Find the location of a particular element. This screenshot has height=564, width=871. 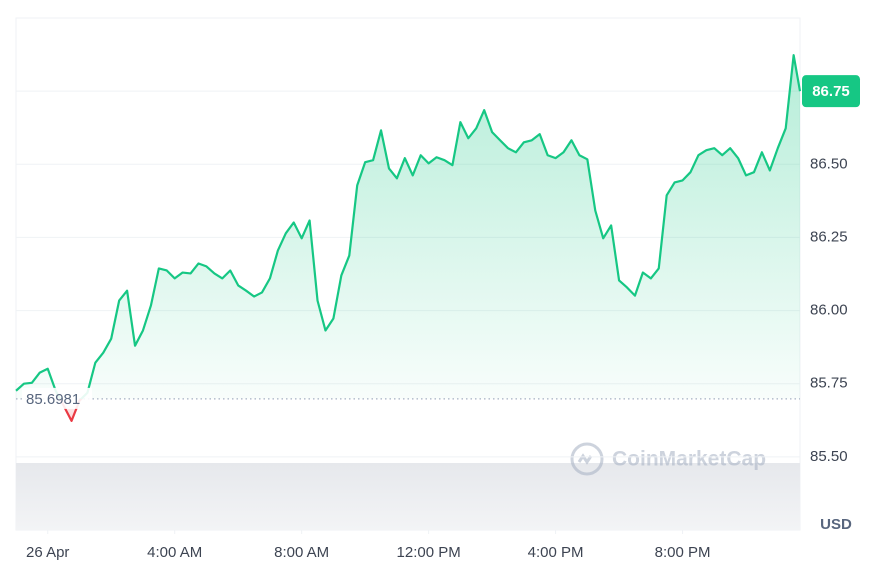

y-tick-label: 86.50 is located at coordinates (829, 163).